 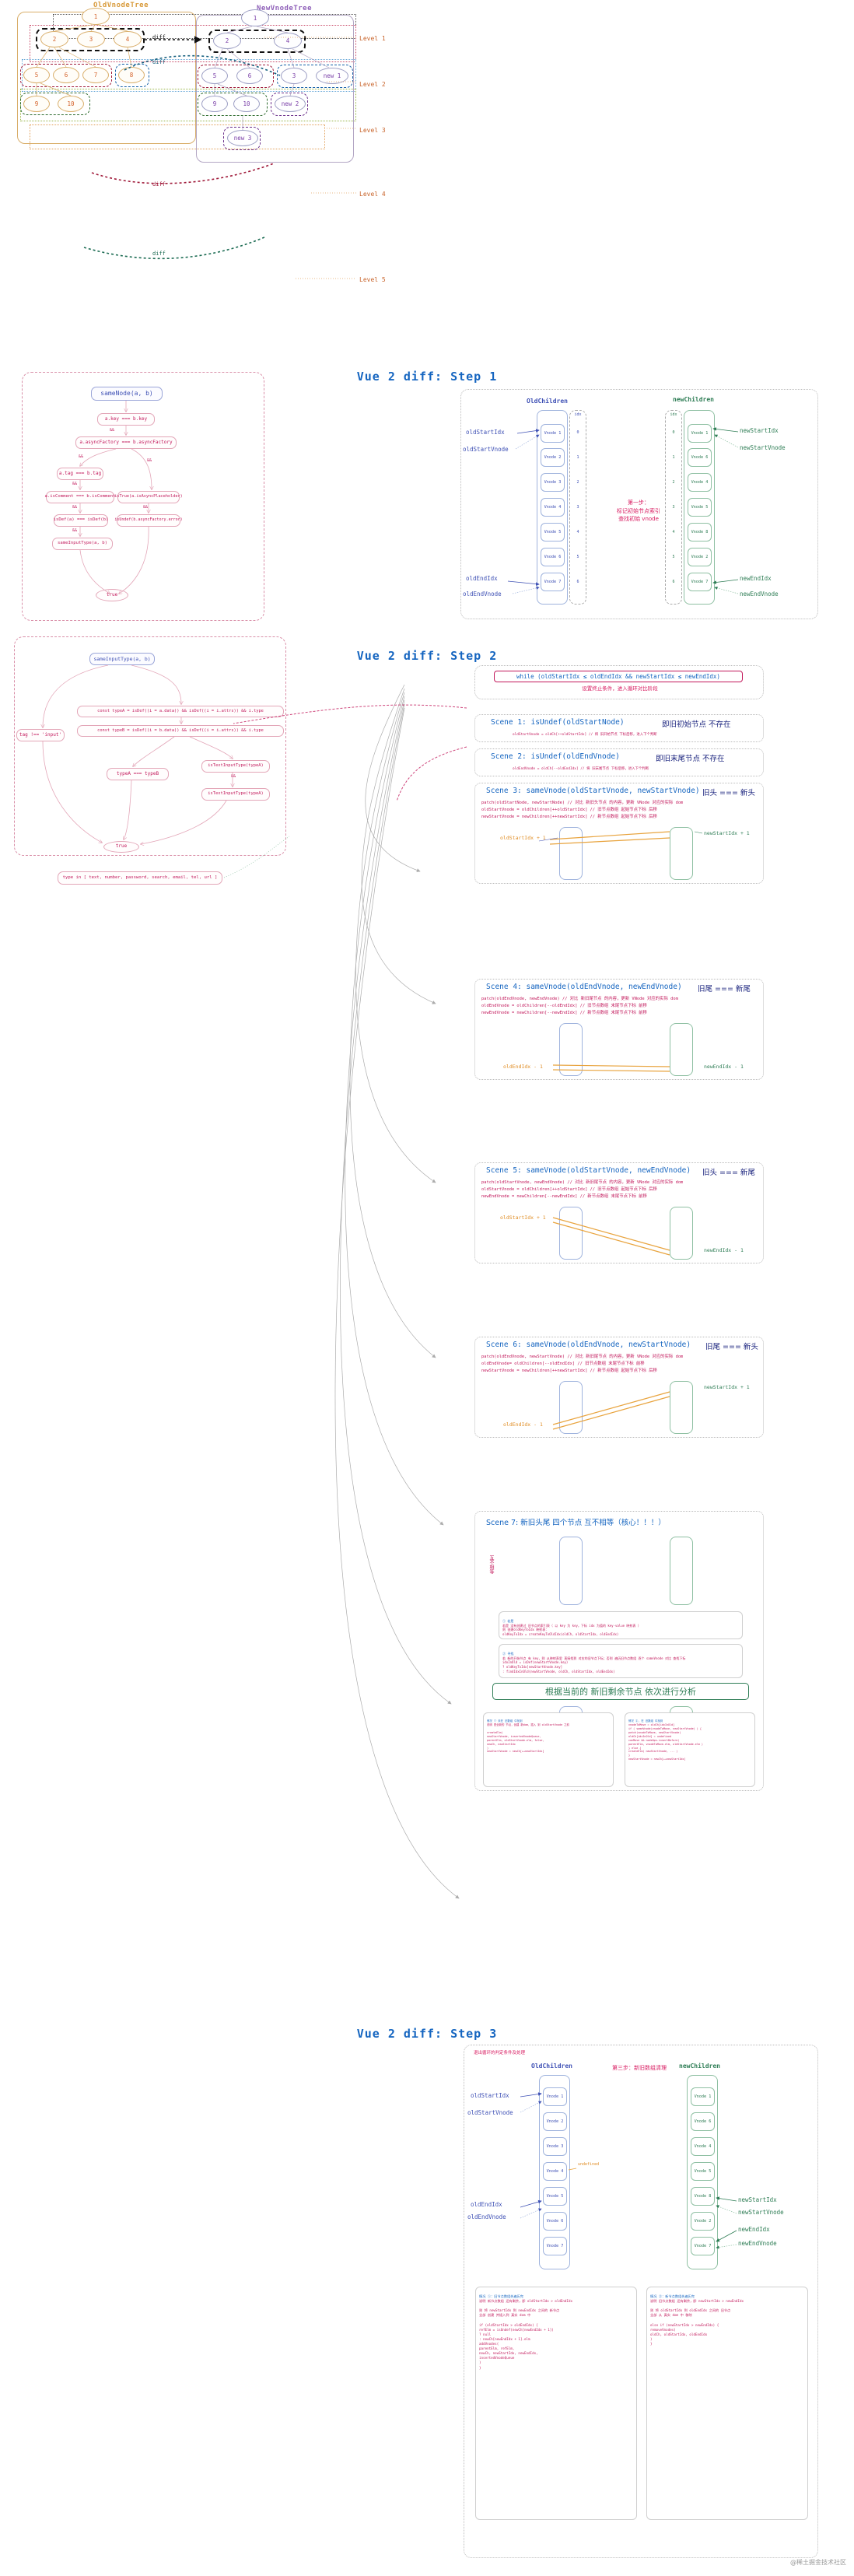 I want to click on old-node-l3-3: 8, so click(x=131, y=75).